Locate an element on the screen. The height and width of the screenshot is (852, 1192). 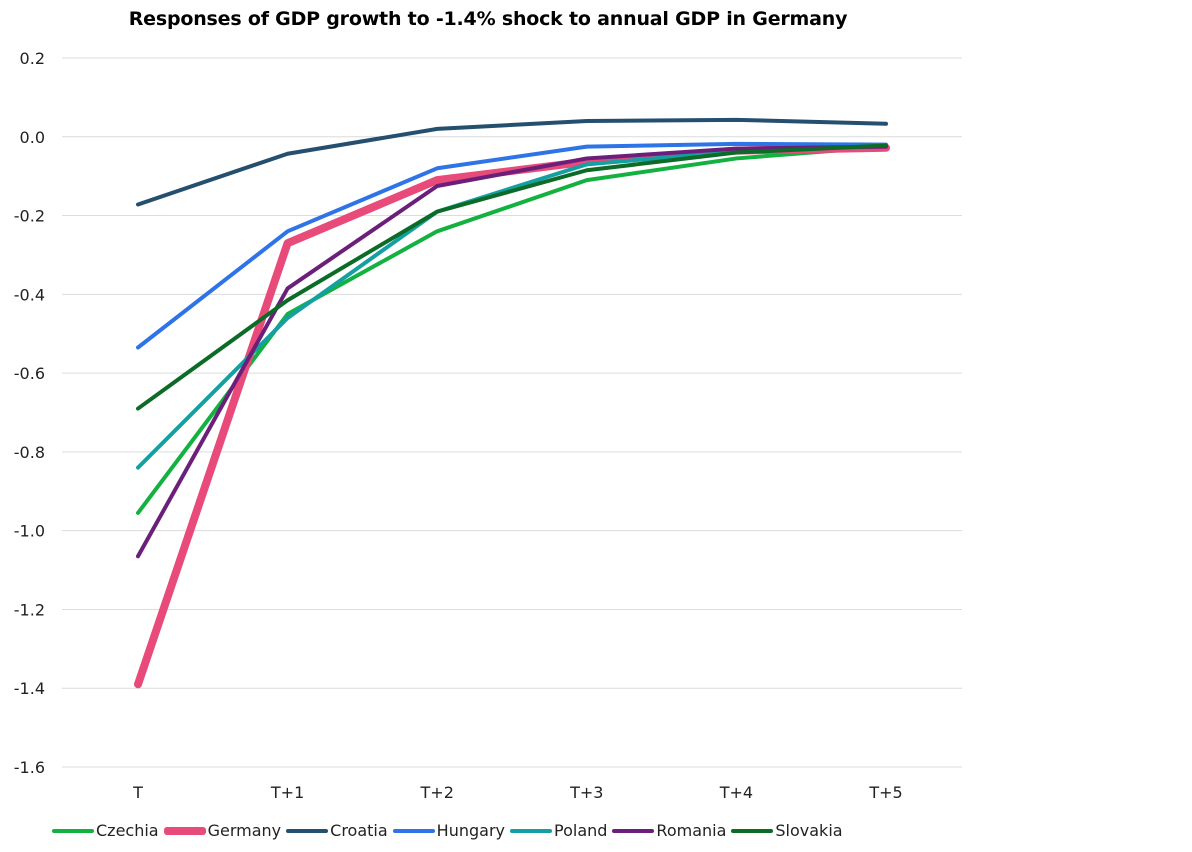
y-tick-label: -1.2 is located at coordinates (29, 609).